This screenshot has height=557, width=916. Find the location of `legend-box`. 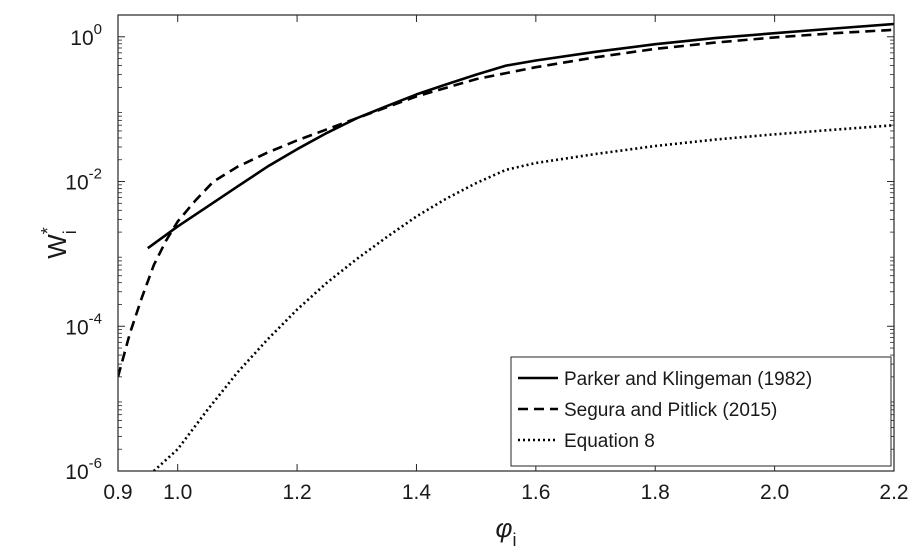

legend-box is located at coordinates (701, 411).